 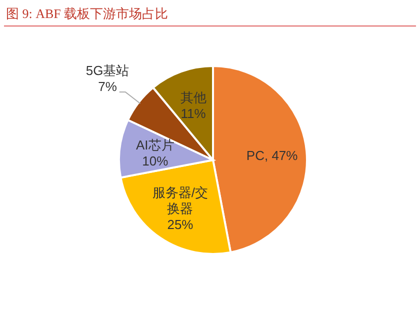 I want to click on data-label: 10%, so click(x=155, y=161).